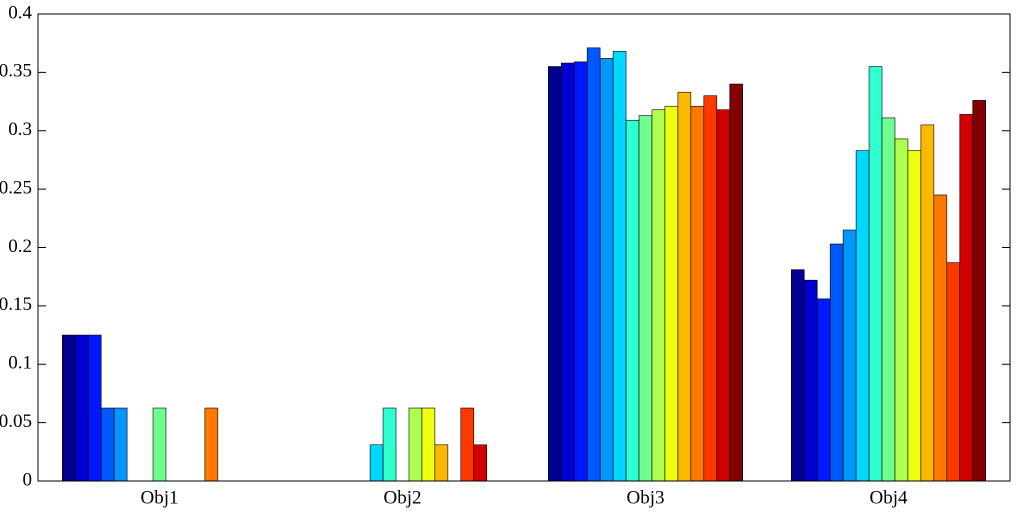  I want to click on x-tick-label: Obj3, so click(646, 497).